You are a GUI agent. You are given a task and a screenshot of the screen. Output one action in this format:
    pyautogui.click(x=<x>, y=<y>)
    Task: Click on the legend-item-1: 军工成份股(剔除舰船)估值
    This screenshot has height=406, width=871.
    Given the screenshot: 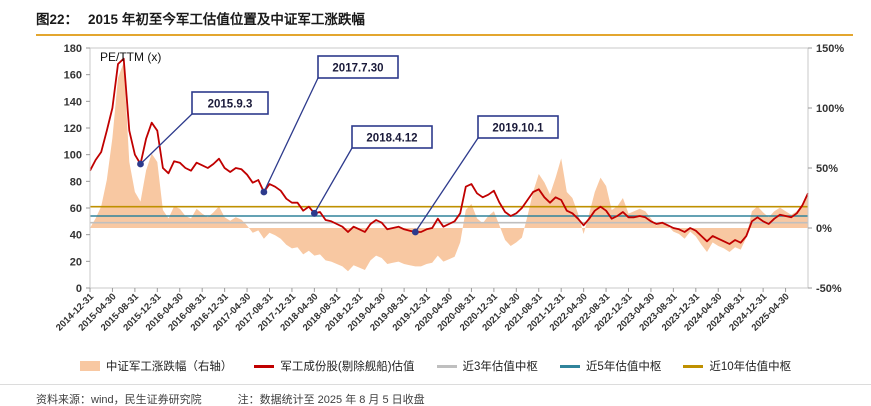 What is the action you would take?
    pyautogui.click(x=334, y=366)
    